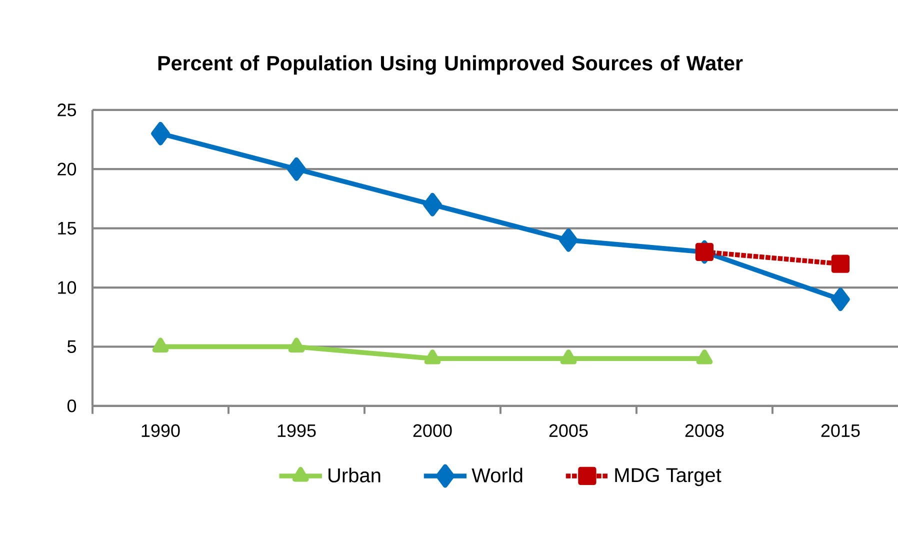 This screenshot has height=548, width=898. What do you see at coordinates (354, 475) in the screenshot?
I see `legend-label: Urban` at bounding box center [354, 475].